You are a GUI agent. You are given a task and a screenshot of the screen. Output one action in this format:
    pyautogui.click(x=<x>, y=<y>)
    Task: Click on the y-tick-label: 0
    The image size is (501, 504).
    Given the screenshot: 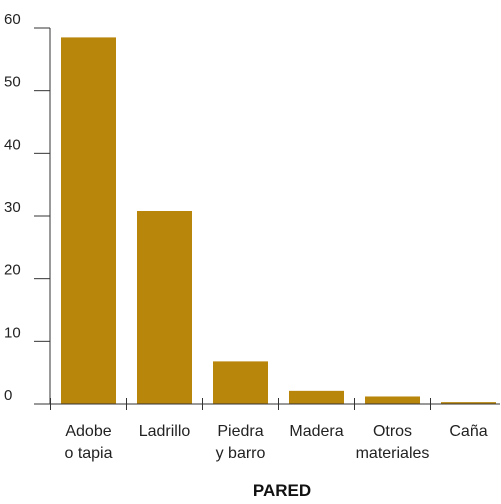 What is the action you would take?
    pyautogui.click(x=8, y=395)
    